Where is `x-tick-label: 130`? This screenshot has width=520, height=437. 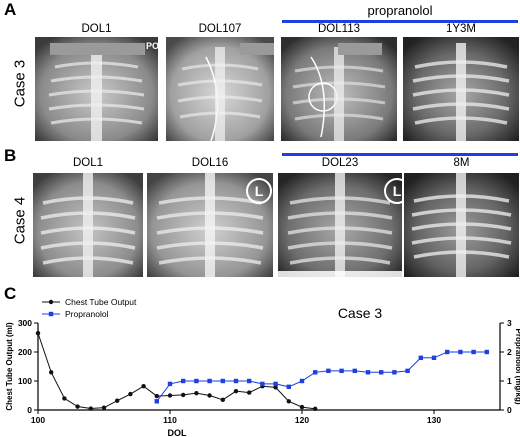
x-tick-label: 130 is located at coordinates (434, 420).